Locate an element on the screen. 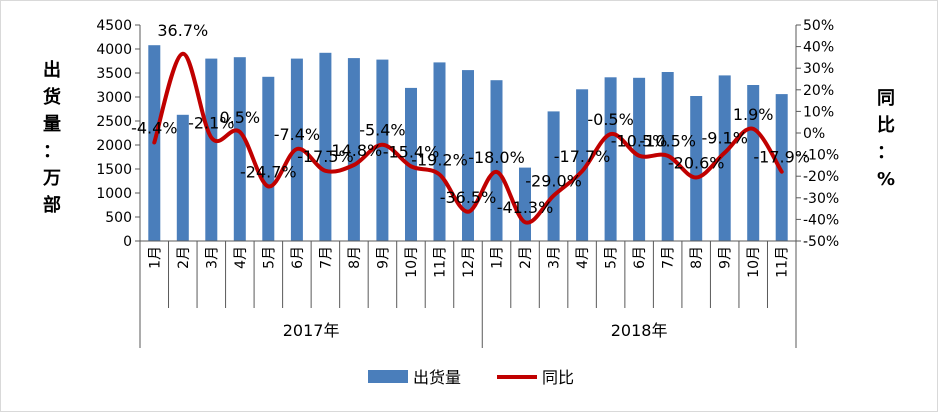 The image size is (938, 412). year-label: 2018年 is located at coordinates (639, 330).